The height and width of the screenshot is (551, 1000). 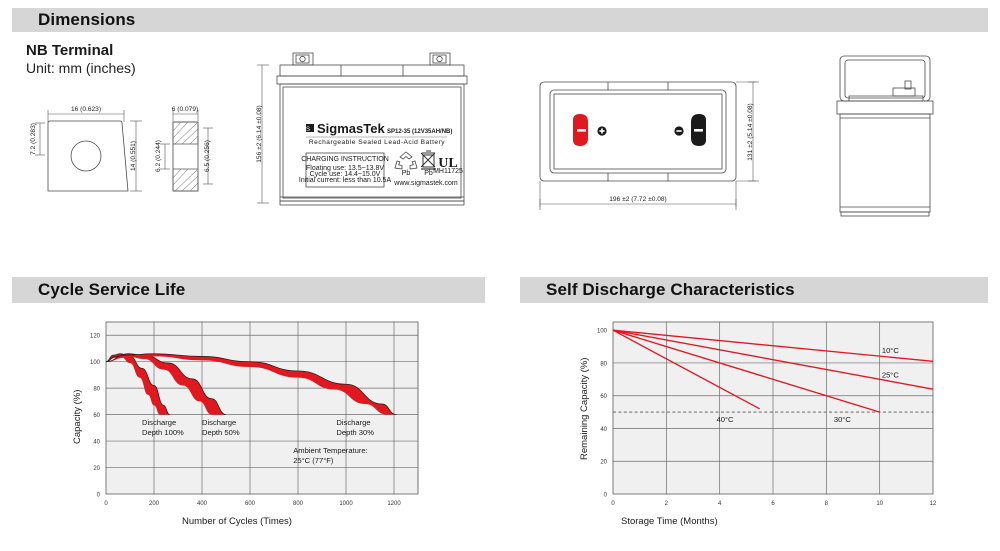 What do you see at coordinates (428, 173) in the screenshot?
I see `weee-mark-label: Pb` at bounding box center [428, 173].